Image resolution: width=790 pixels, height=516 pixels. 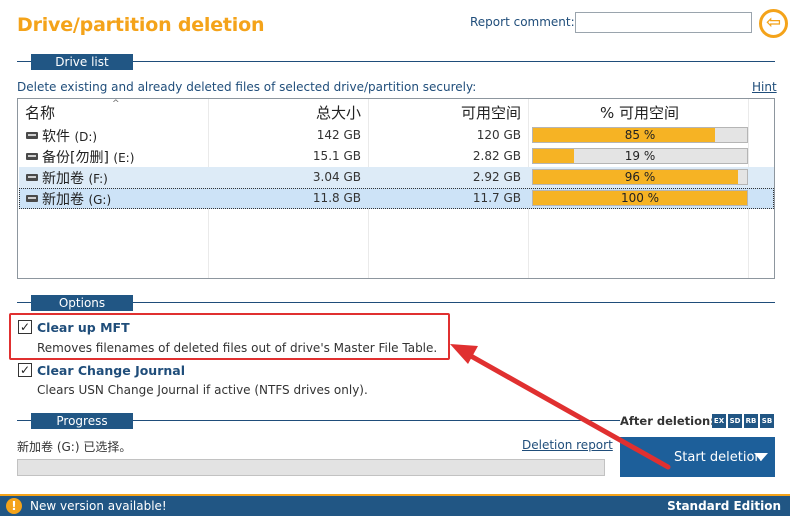 I want to click on drive-name: 备份[勿删], so click(x=75, y=158).